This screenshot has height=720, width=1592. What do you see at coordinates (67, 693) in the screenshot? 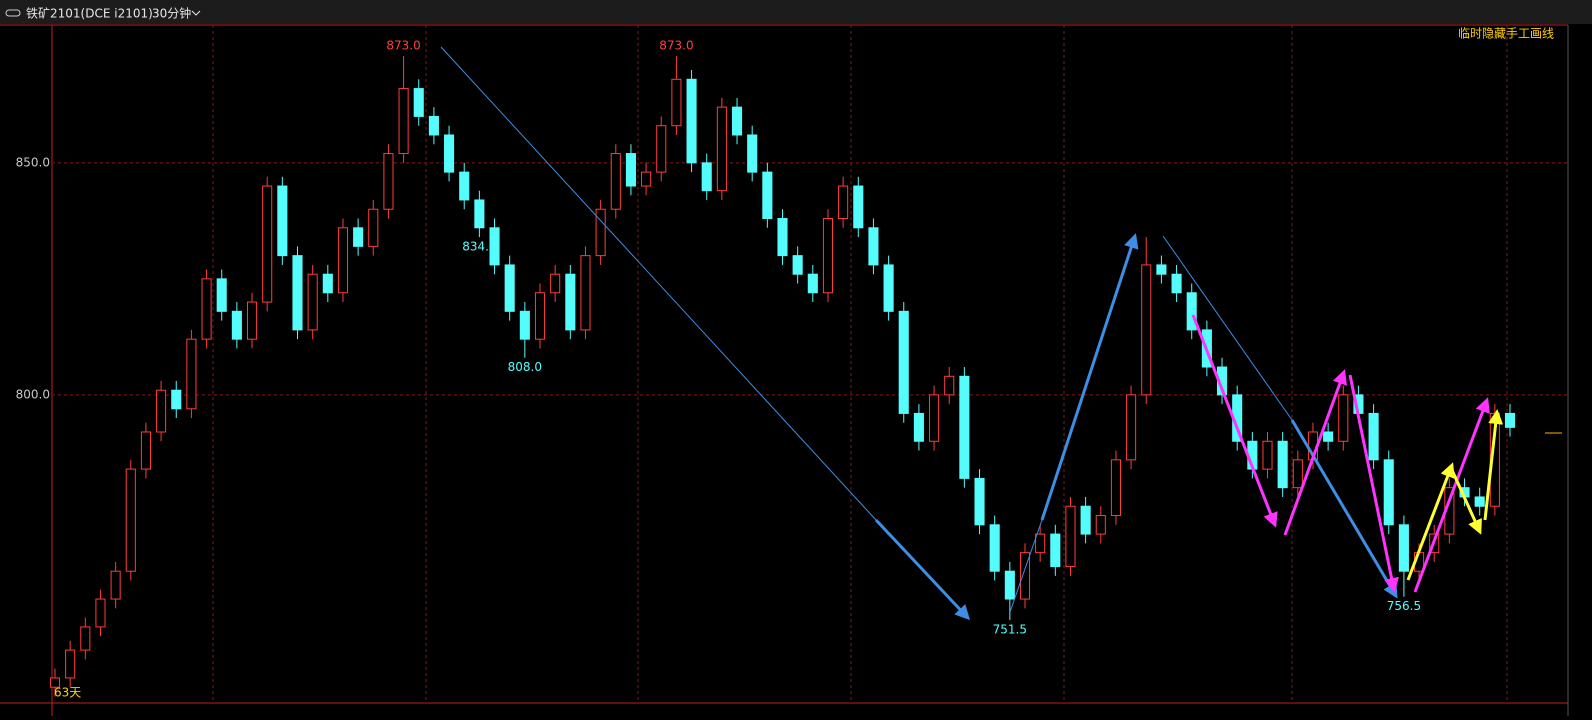
I see `bar-count: 63天` at bounding box center [67, 693].